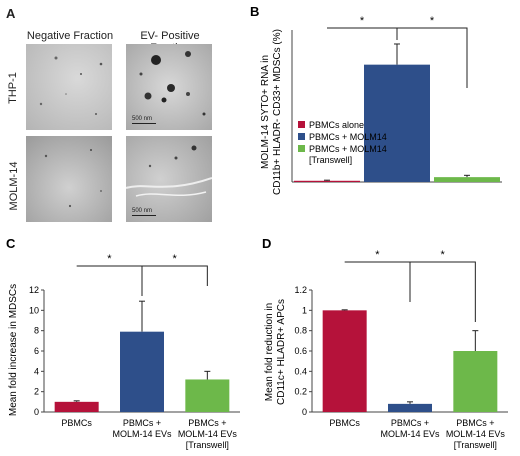 Image resolution: width=520 pixels, height=456 pixels. What do you see at coordinates (36, 392) in the screenshot?
I see `y-tick-label: 2` at bounding box center [36, 392].